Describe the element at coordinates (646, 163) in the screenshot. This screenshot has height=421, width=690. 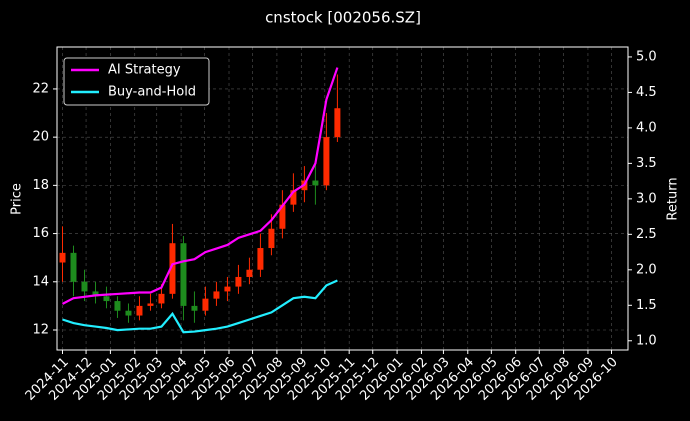
I see `y2-tick-label: 3.5` at that location.